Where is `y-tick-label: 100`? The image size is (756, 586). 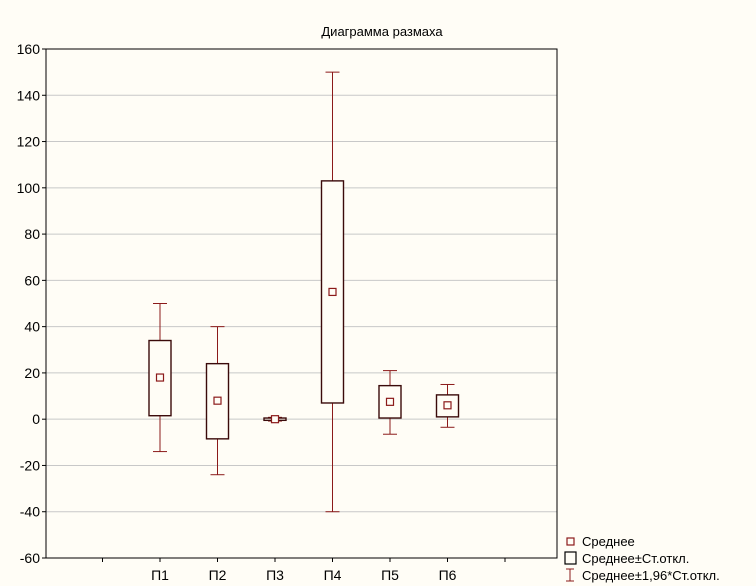 y-tick-label: 100 is located at coordinates (29, 188).